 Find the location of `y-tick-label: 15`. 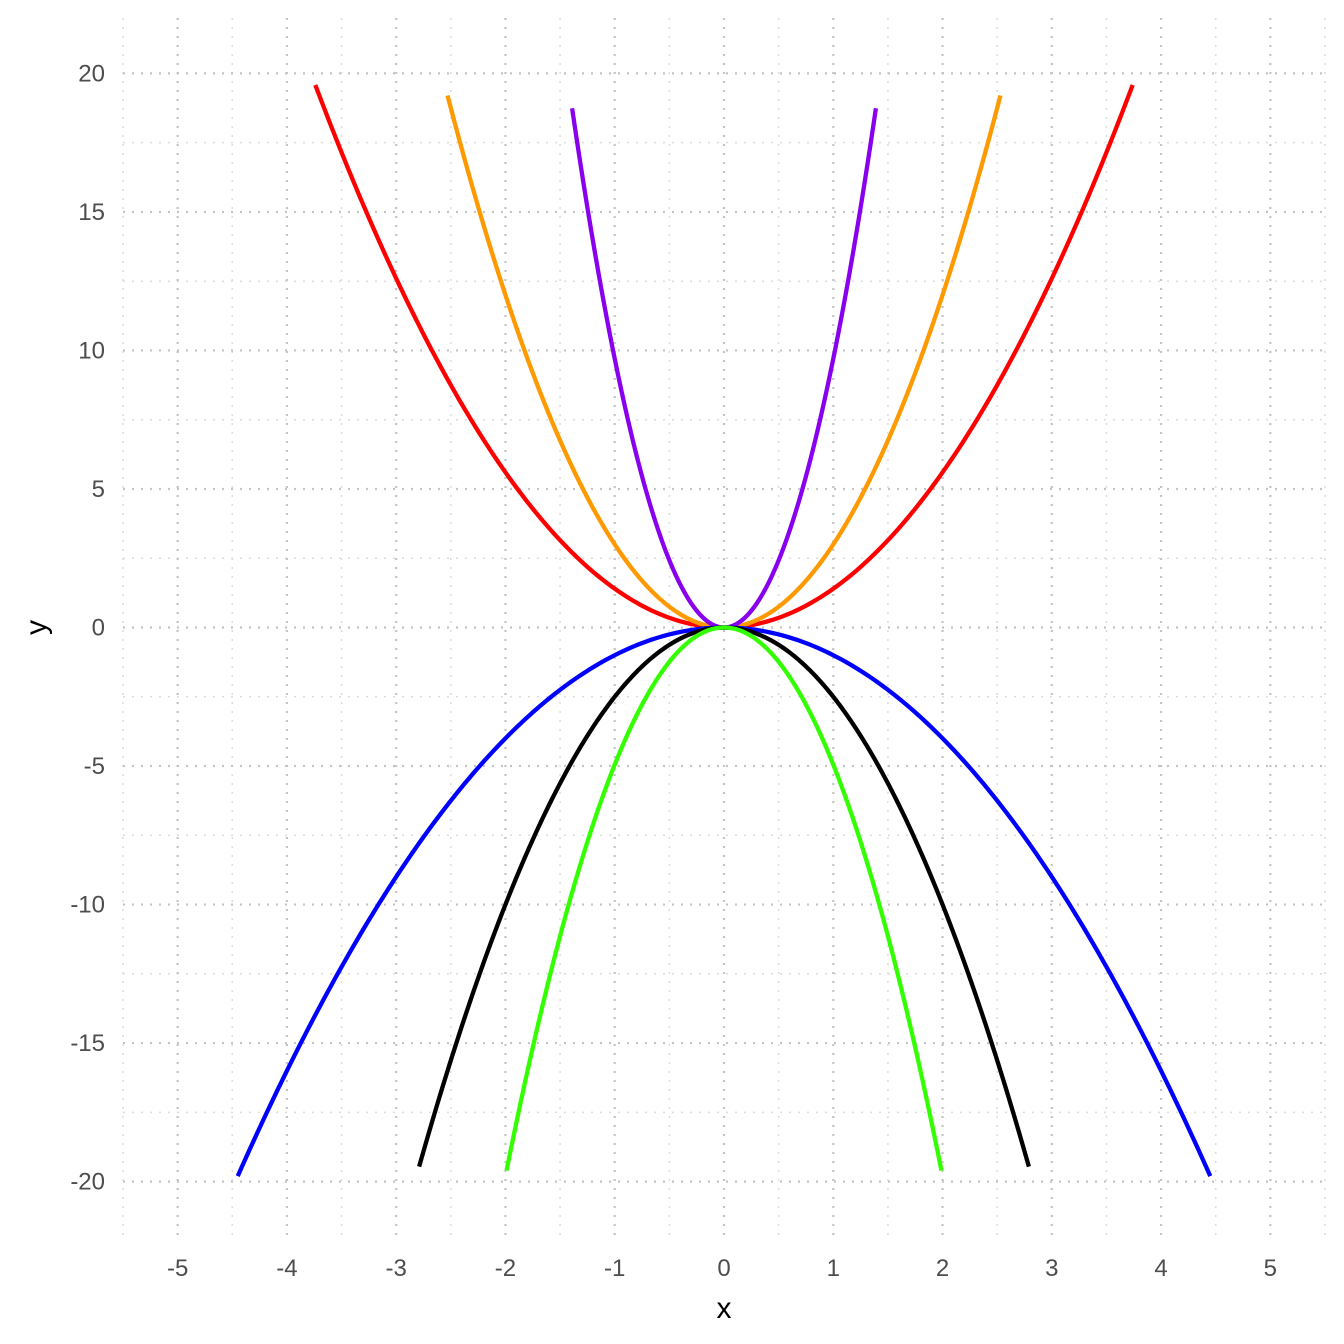

y-tick-label: 15 is located at coordinates (91, 212).